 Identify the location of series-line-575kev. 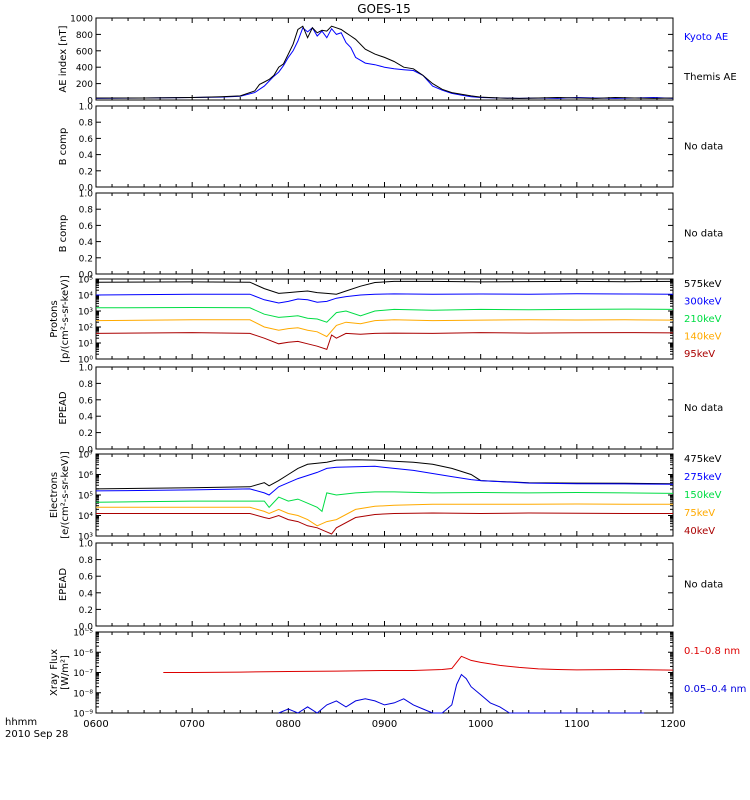
(384, 287).